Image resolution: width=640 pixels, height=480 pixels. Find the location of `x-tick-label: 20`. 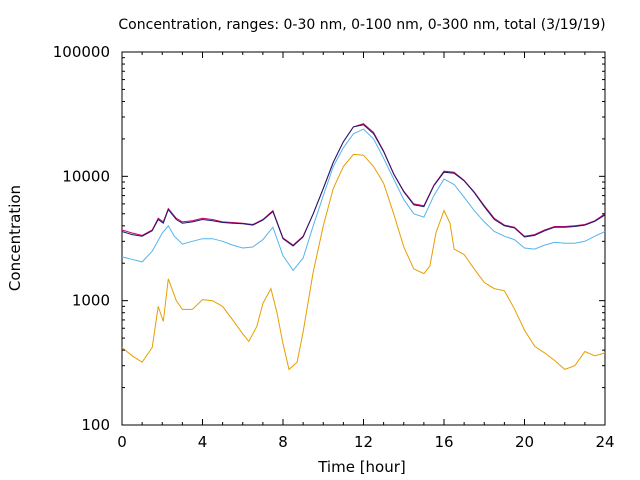

x-tick-label: 20 is located at coordinates (524, 442).